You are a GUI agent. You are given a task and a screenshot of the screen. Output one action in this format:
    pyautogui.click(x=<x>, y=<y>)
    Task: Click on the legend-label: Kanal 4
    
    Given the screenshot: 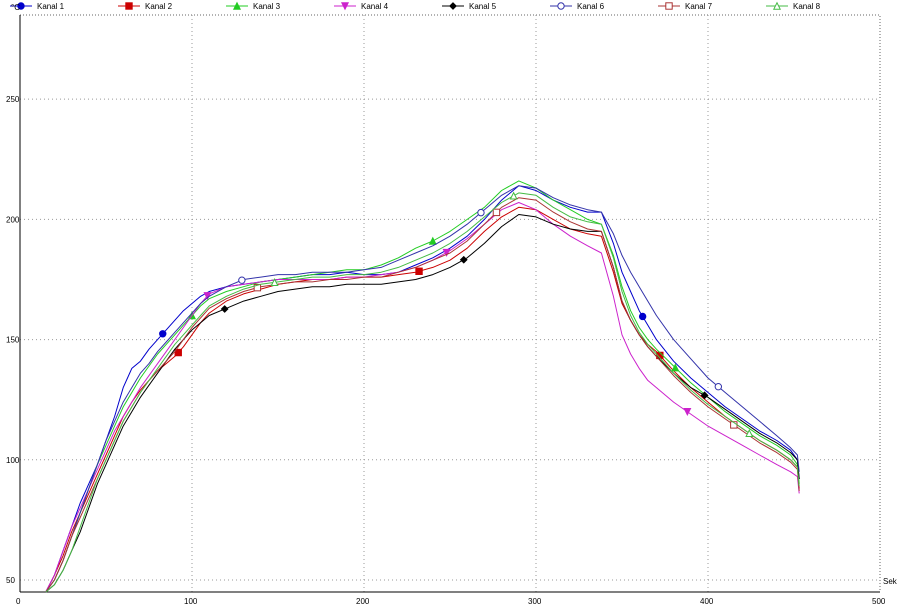 What is the action you would take?
    pyautogui.click(x=375, y=6)
    